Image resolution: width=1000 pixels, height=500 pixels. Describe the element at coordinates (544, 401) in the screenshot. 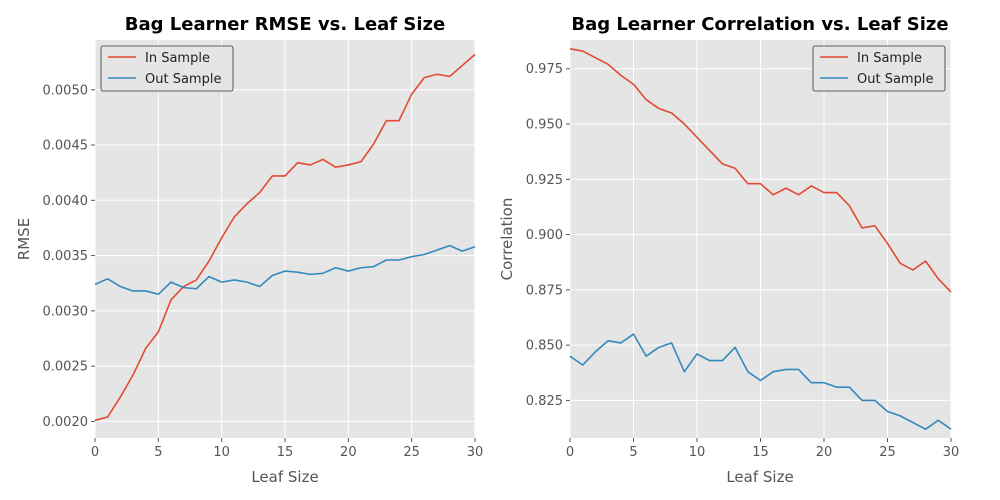

I see `correlation-y-tick-label: 0.825` at that location.